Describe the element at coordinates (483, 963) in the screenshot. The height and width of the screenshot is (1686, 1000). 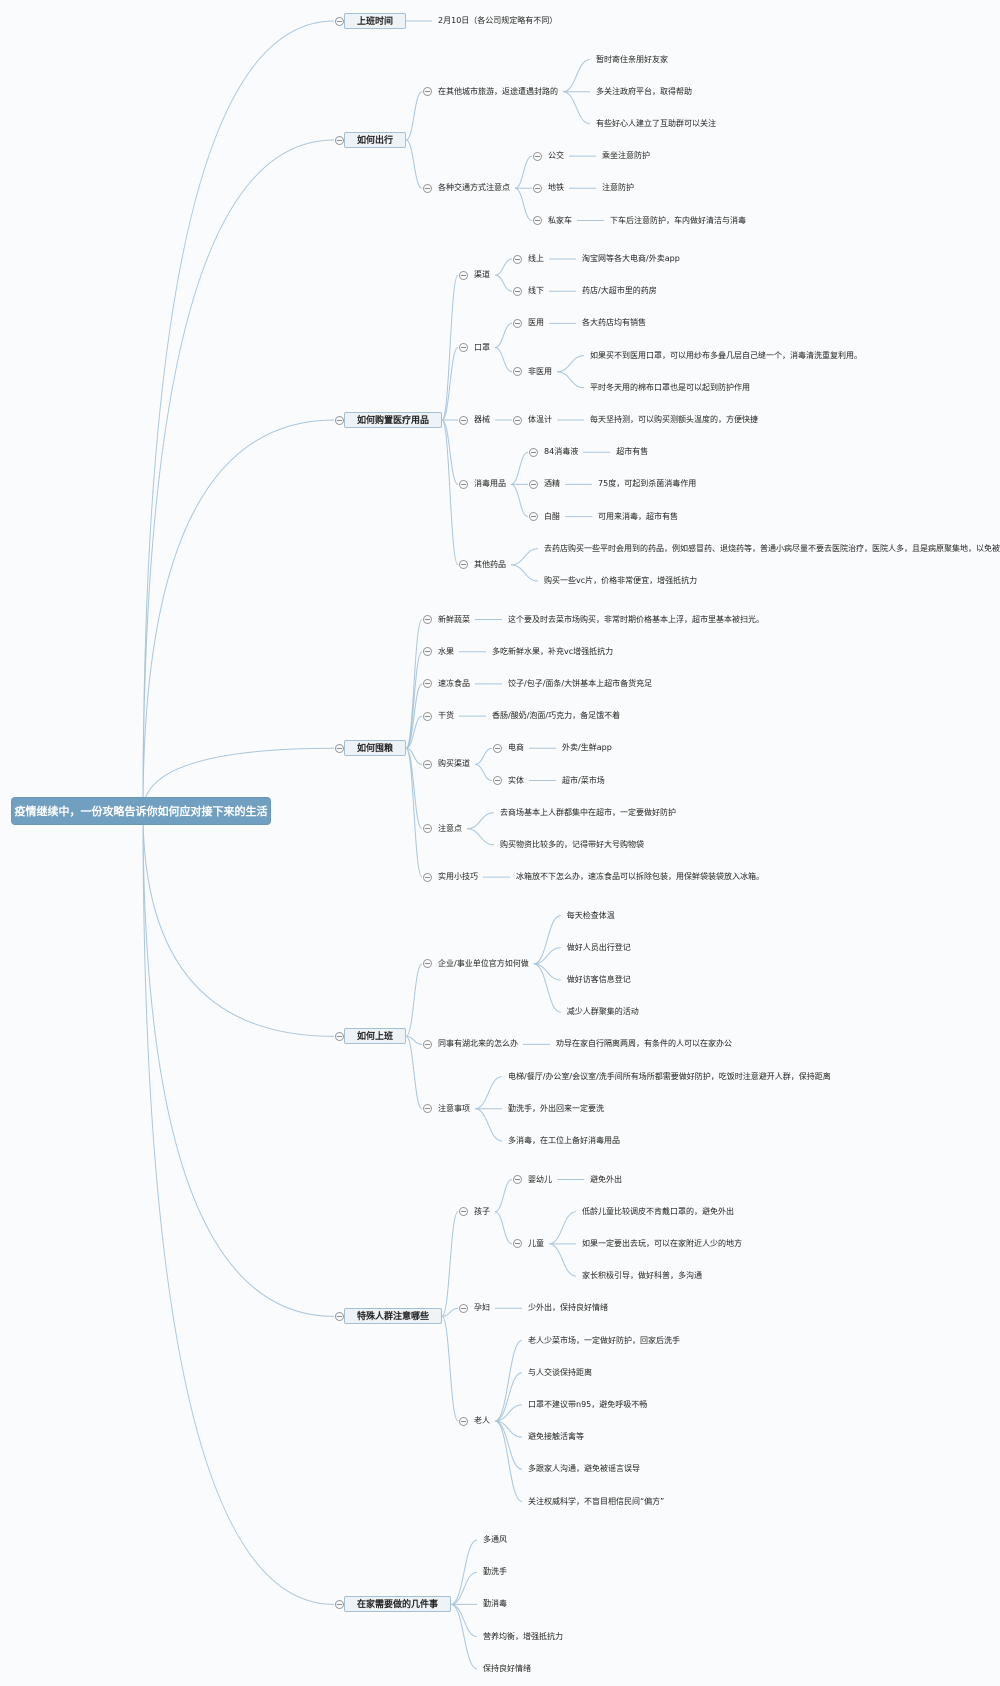
I see `subtopic-node: 企业/事业单位官方如何做` at that location.